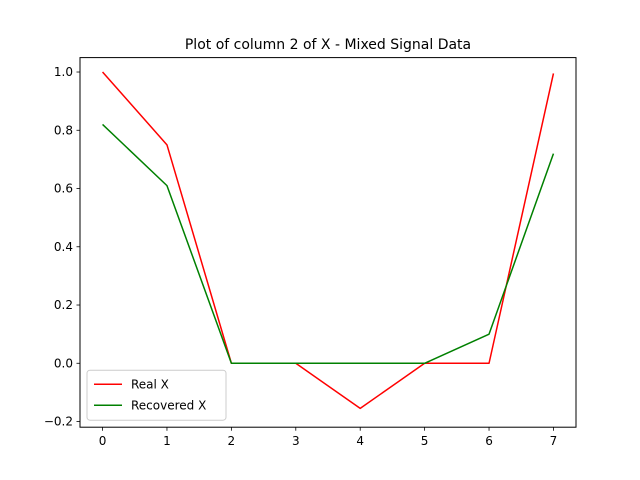  Describe the element at coordinates (150, 385) in the screenshot. I see `legend-label-0: Real X` at that location.